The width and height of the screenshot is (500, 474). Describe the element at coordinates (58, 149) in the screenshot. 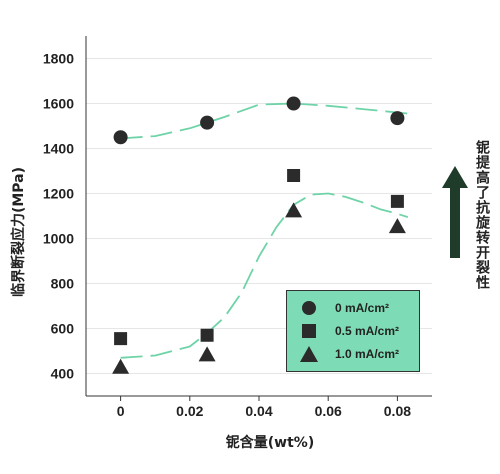

I see `y-tick-label: 1400` at that location.